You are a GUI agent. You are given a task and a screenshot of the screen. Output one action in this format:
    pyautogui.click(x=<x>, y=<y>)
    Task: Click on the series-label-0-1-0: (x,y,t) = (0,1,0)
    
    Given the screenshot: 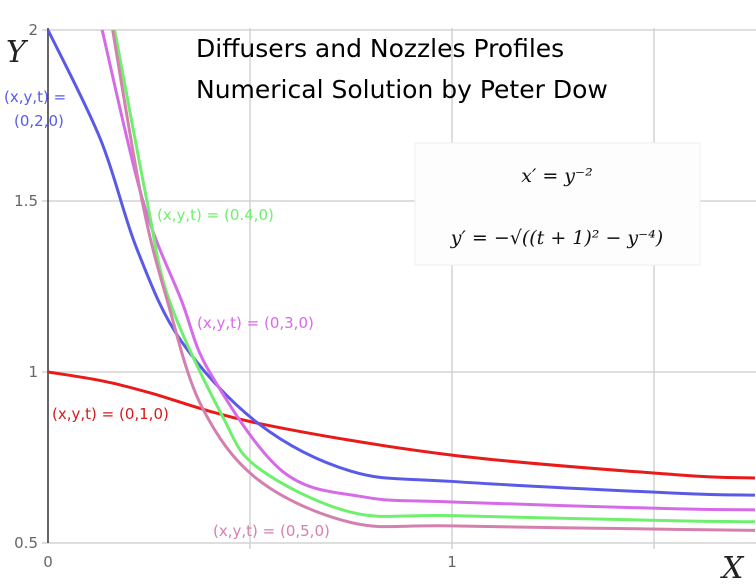 What is the action you would take?
    pyautogui.click(x=110, y=414)
    